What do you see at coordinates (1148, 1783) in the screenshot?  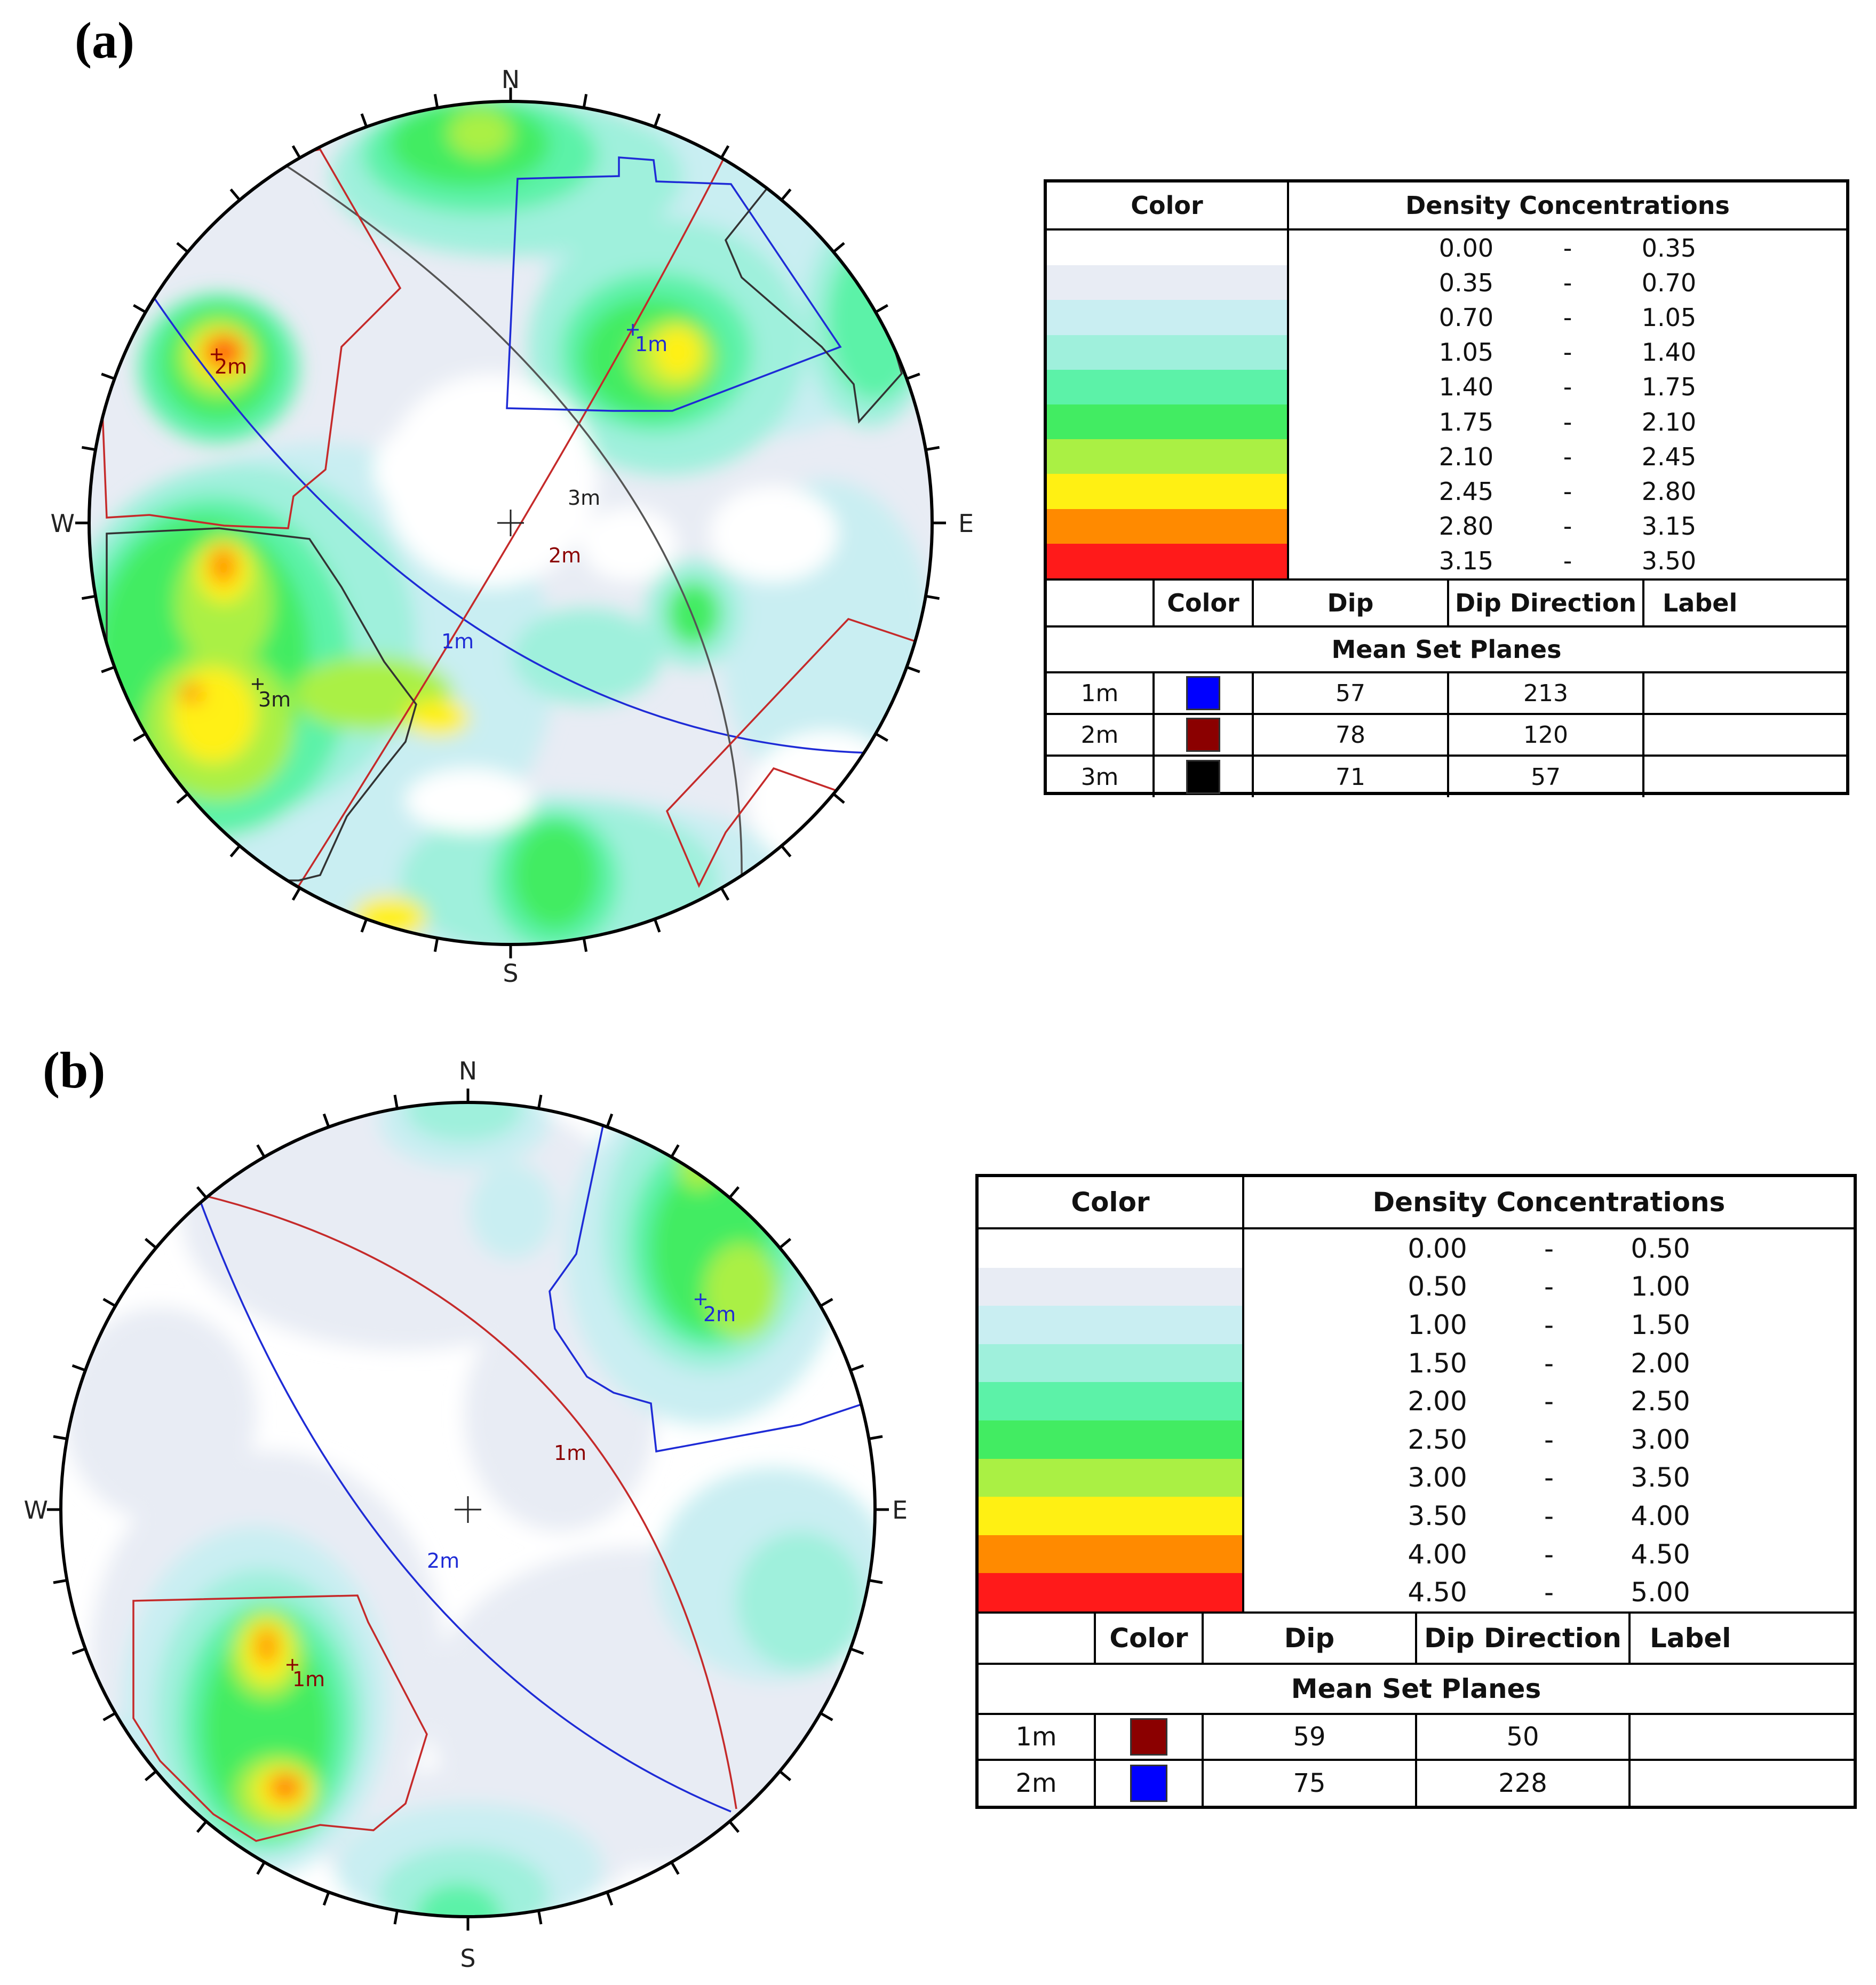 I see `set-swatch` at bounding box center [1148, 1783].